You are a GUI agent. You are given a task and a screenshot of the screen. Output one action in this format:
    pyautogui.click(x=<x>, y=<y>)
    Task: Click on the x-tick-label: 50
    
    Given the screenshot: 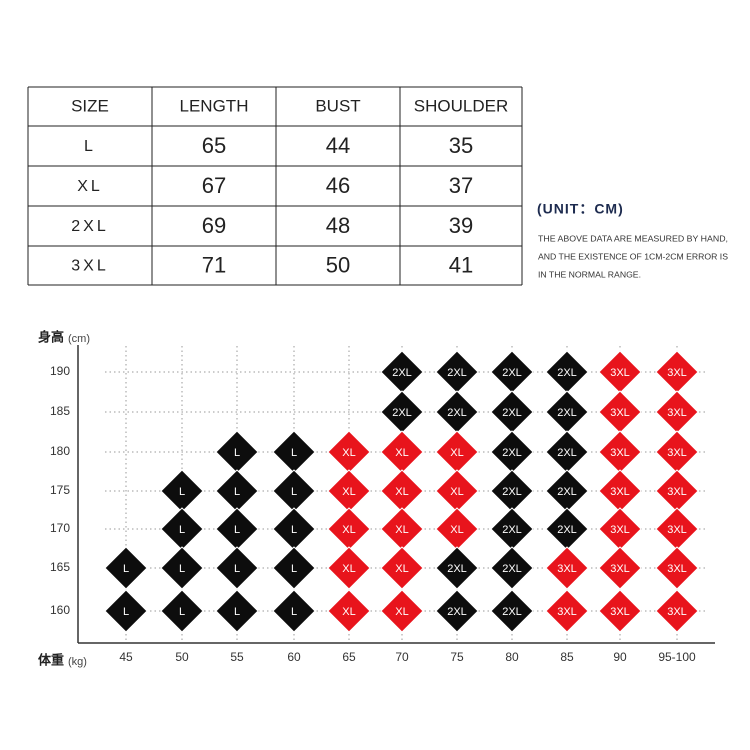 What is the action you would take?
    pyautogui.click(x=182, y=657)
    